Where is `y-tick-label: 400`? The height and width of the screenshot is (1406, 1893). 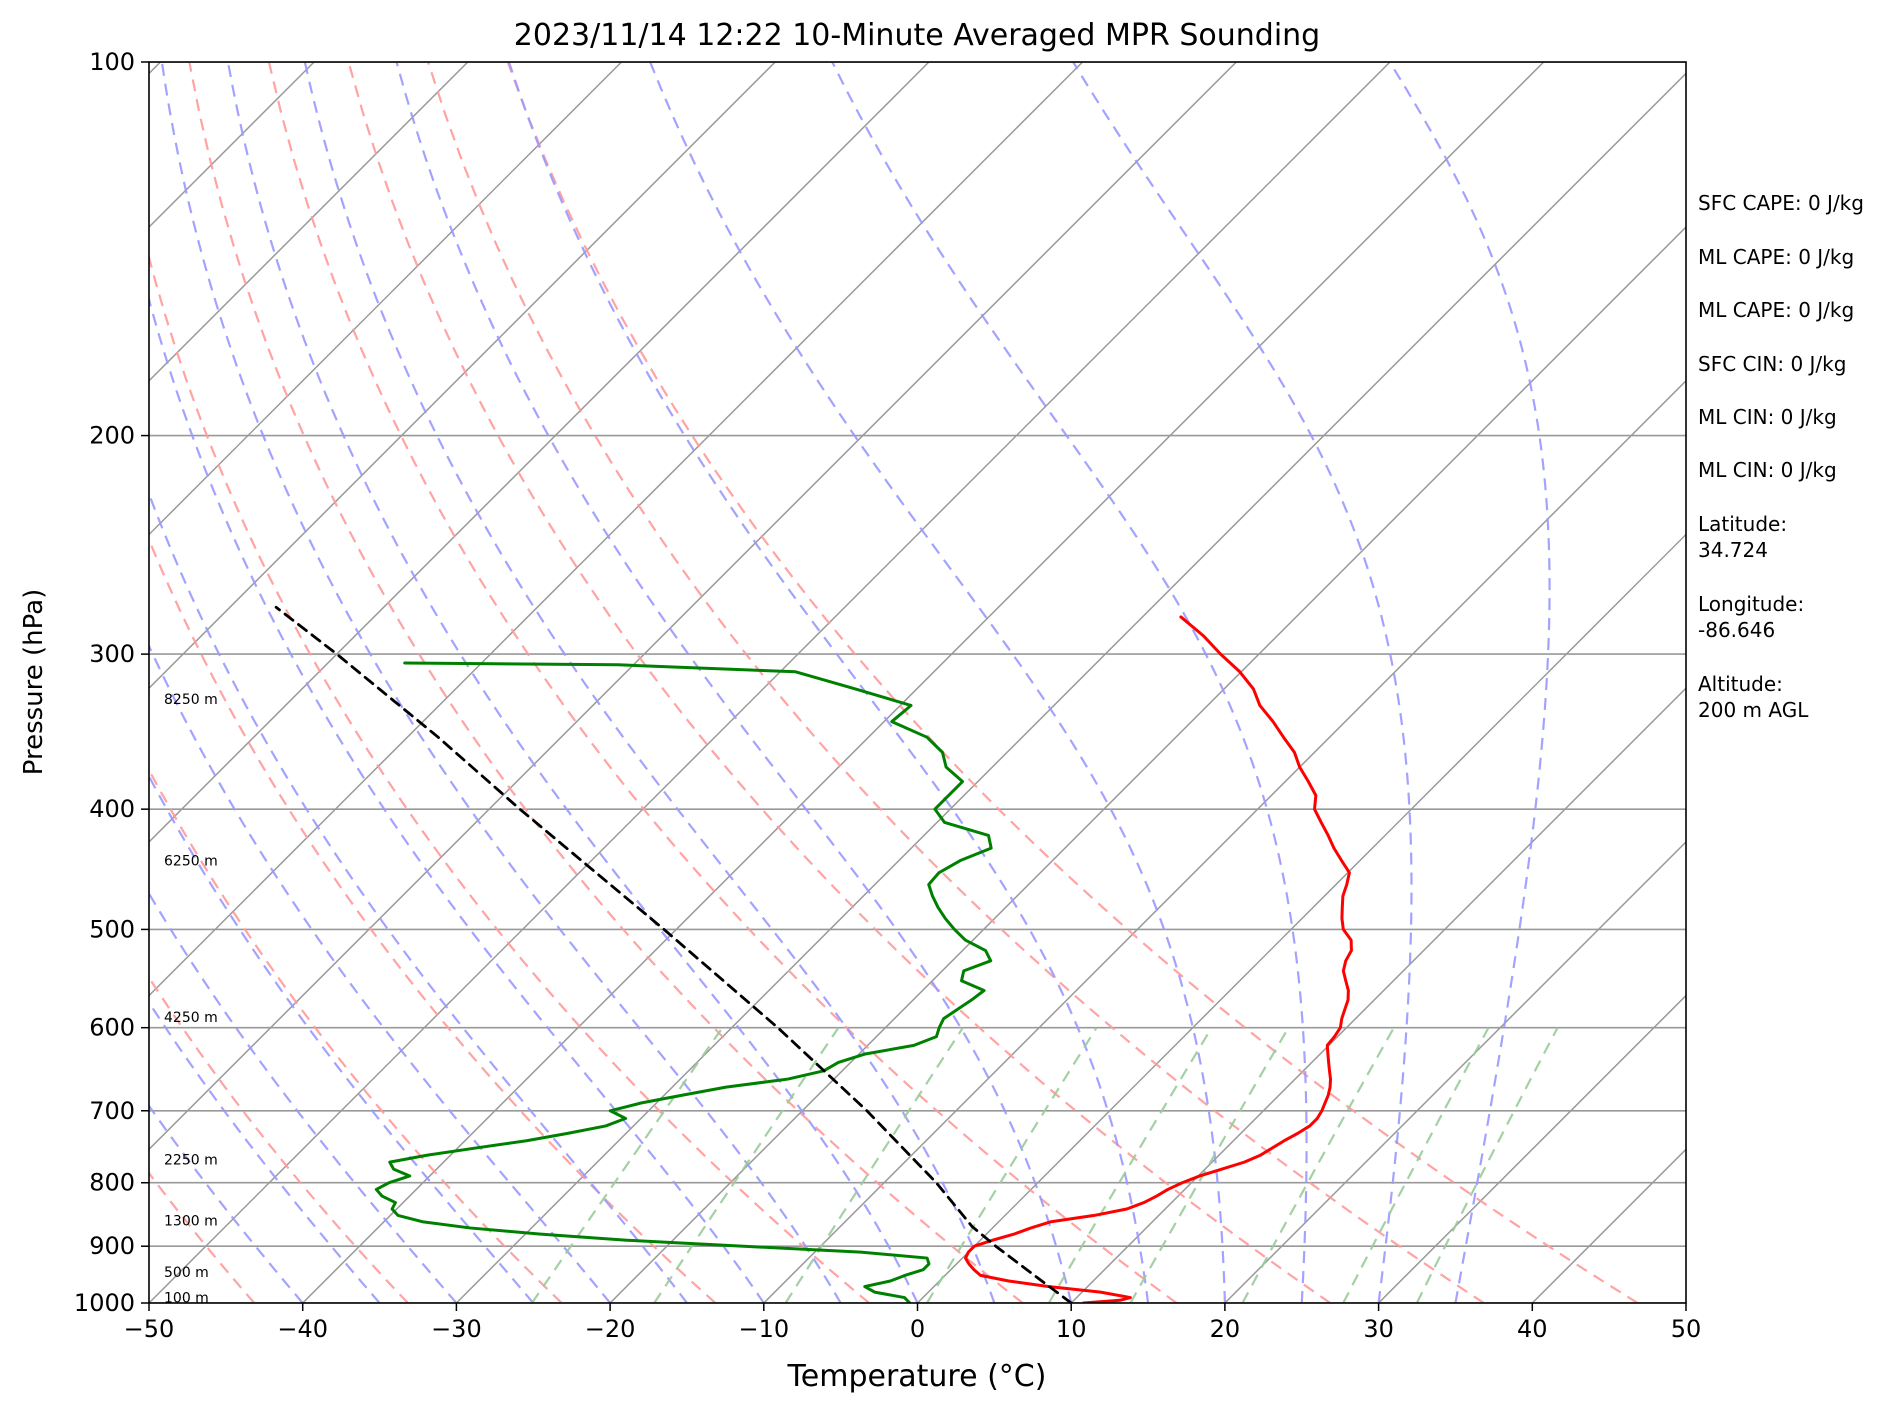
y-tick-label: 400 is located at coordinates (112, 809).